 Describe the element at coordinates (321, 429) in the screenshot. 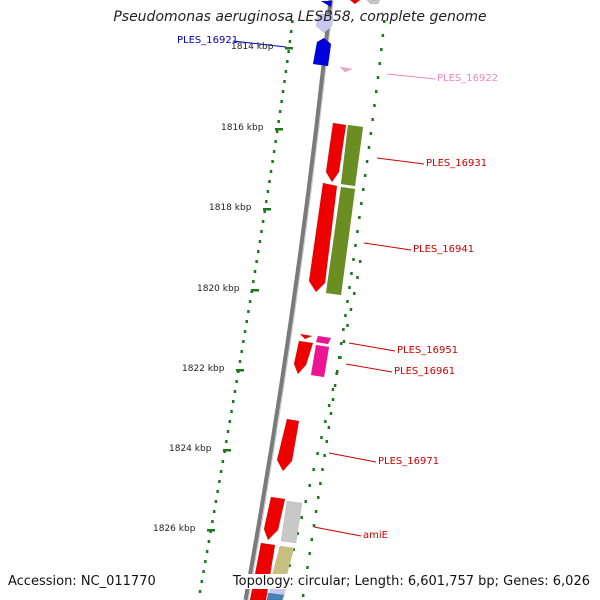

I see `middle-tick-ring` at that location.